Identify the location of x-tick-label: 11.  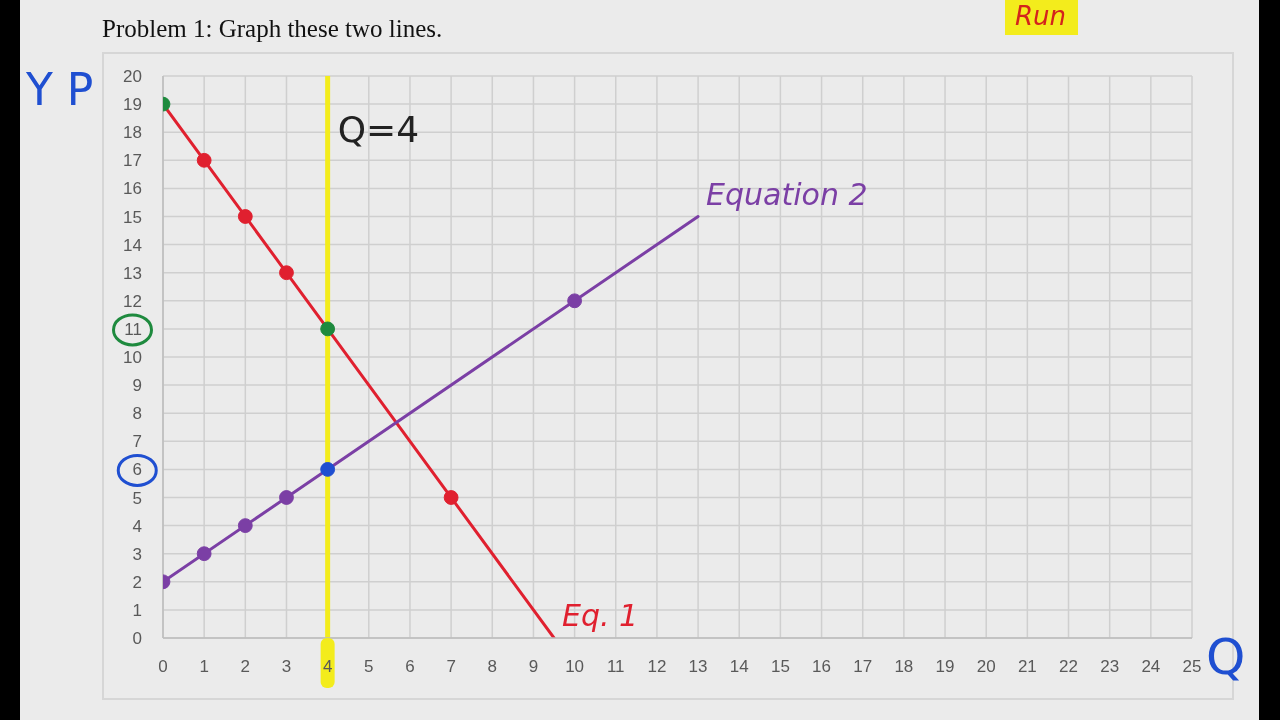
(615, 667).